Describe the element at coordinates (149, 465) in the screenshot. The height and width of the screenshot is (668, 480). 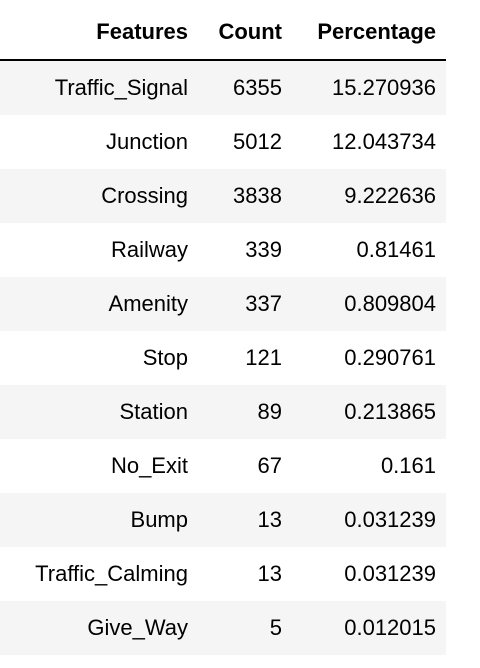
I see `feature-cell: No_Exit` at that location.